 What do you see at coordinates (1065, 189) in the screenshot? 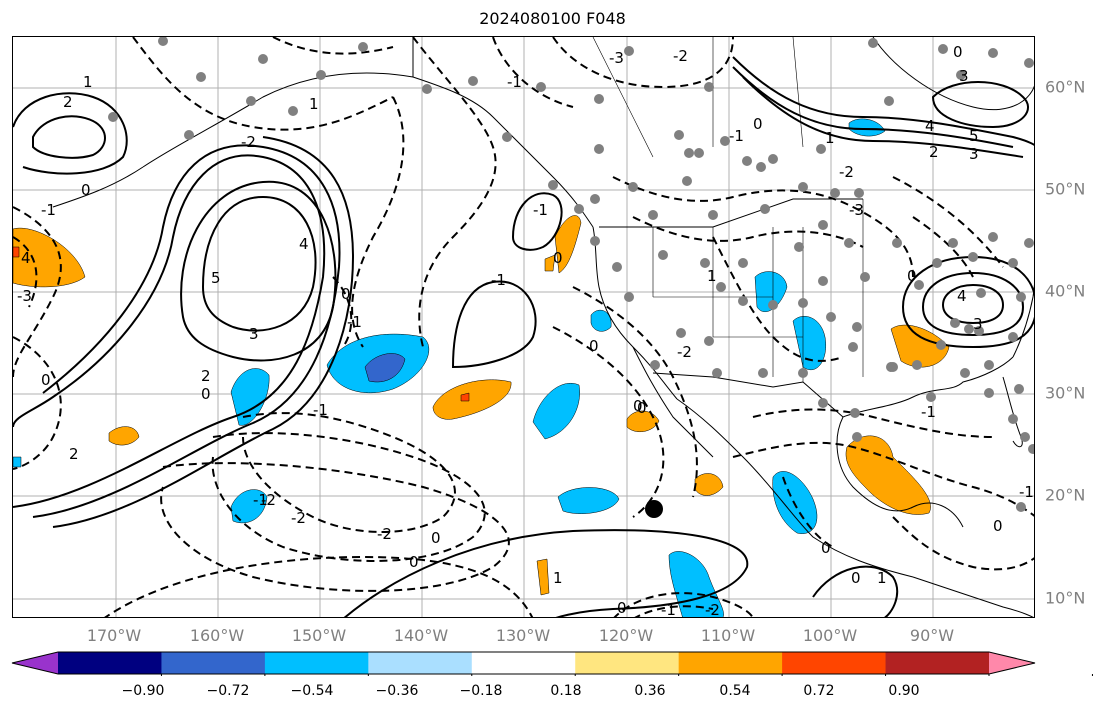
I see `latitude-label: 50°N` at bounding box center [1065, 189].